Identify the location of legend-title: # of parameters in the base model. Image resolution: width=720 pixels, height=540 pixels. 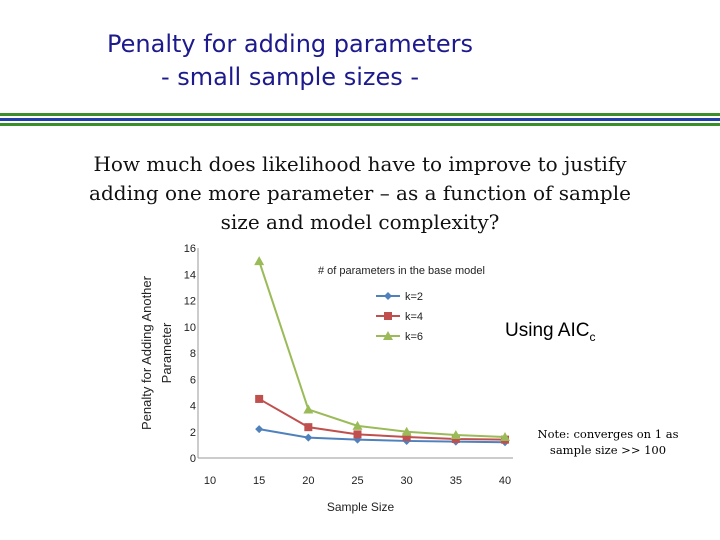
(401, 271).